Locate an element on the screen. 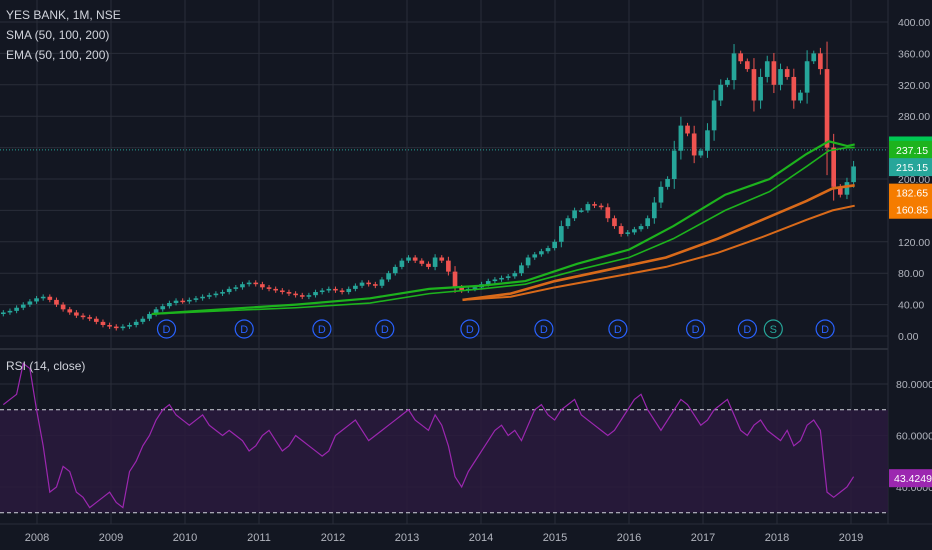 This screenshot has height=550, width=932. symbol-legend: YES BANK, 1M, NSE is located at coordinates (63, 15).